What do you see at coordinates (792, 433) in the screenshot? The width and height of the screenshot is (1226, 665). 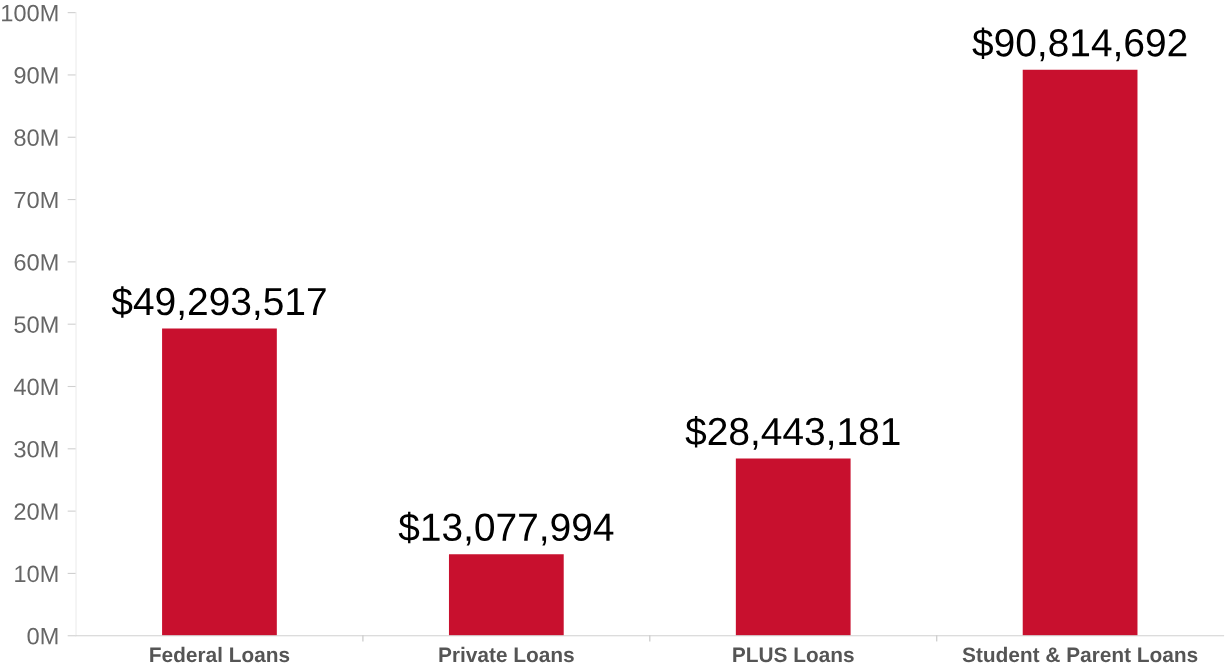 I see `data-label: $28,443,181` at bounding box center [792, 433].